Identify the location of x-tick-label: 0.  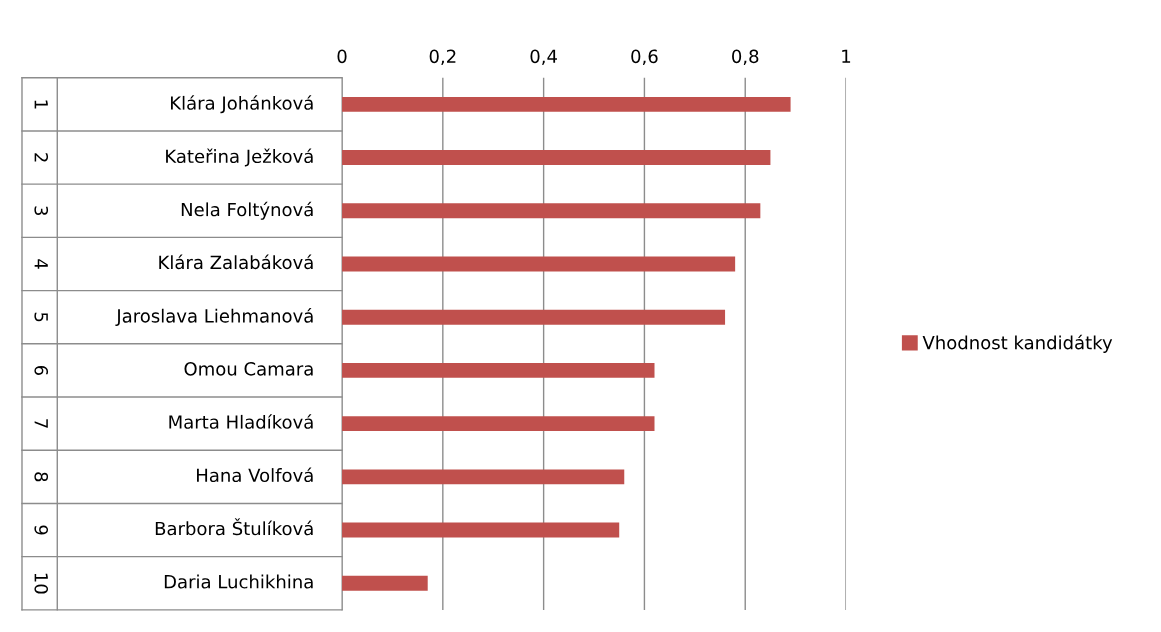
(342, 56).